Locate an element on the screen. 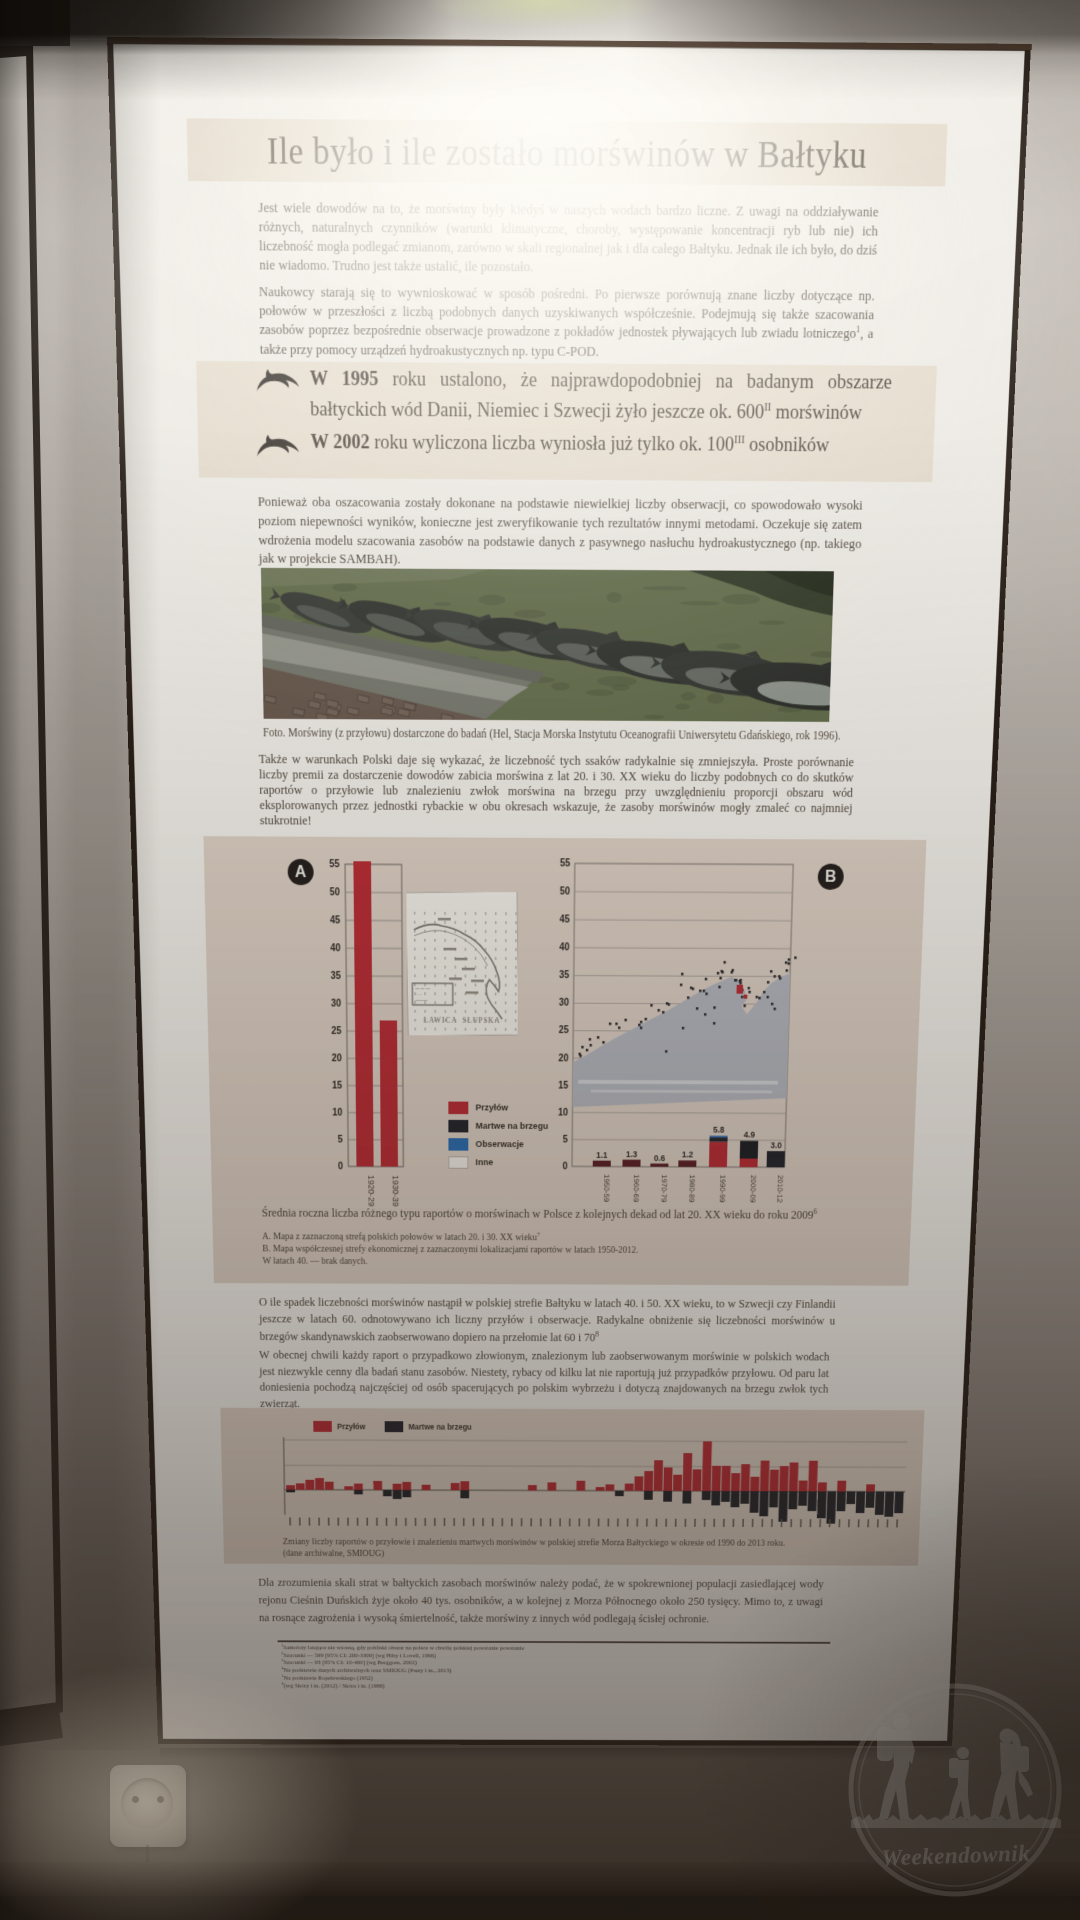 This screenshot has height=1920, width=1080. svg-text: 5.8 is located at coordinates (719, 1131).